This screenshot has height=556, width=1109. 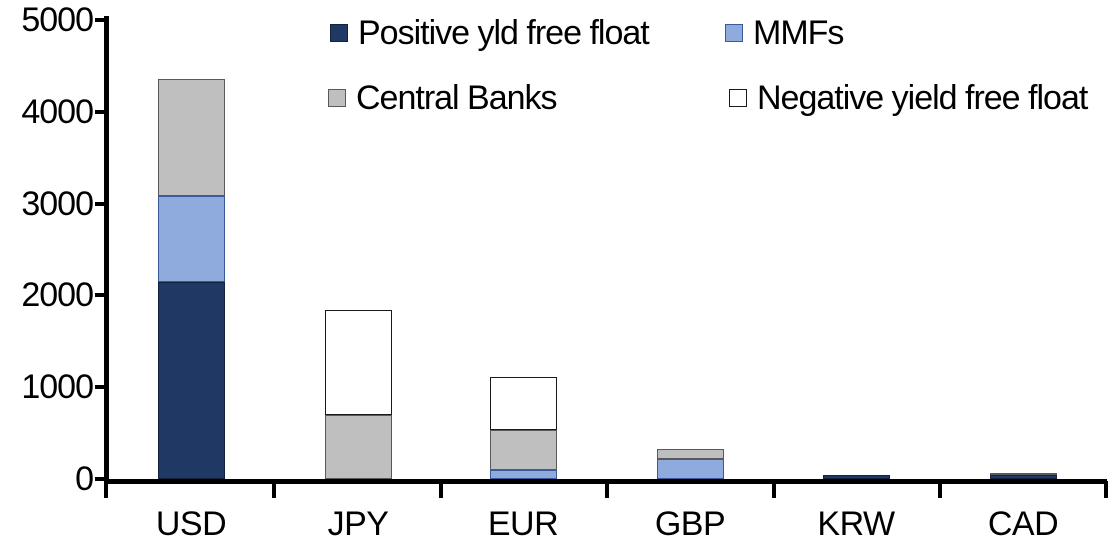 I want to click on legend-item-central-banks: Central Banks, so click(x=443, y=98).